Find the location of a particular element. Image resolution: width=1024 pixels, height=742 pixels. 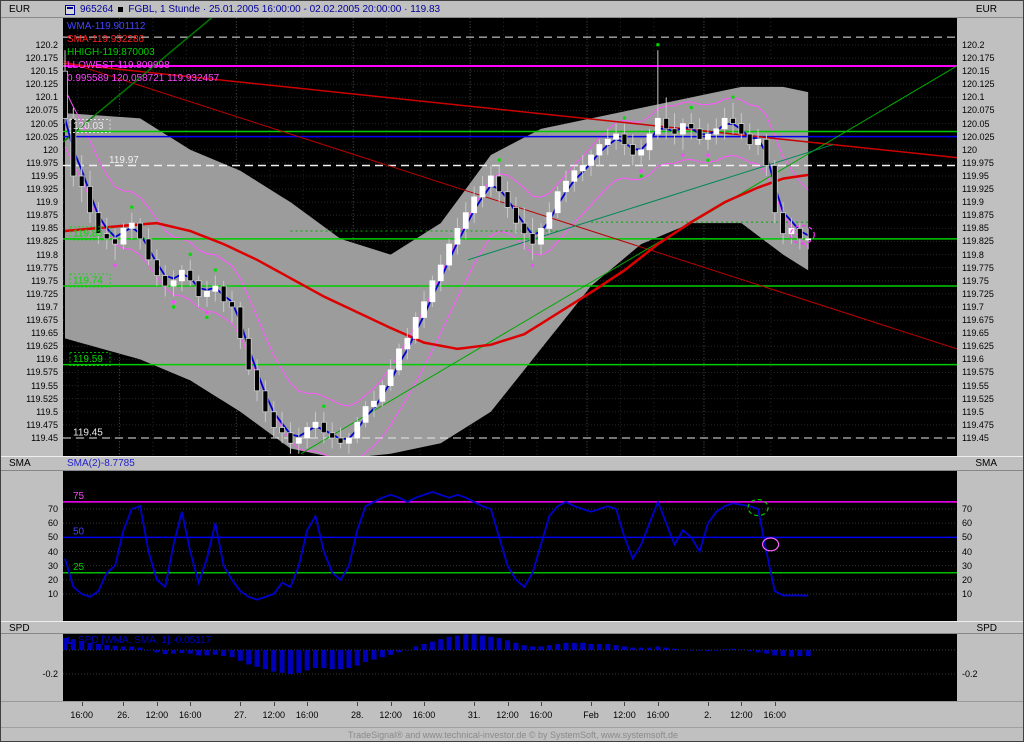

axis-tick-label: 120.075 is located at coordinates (41, 110).